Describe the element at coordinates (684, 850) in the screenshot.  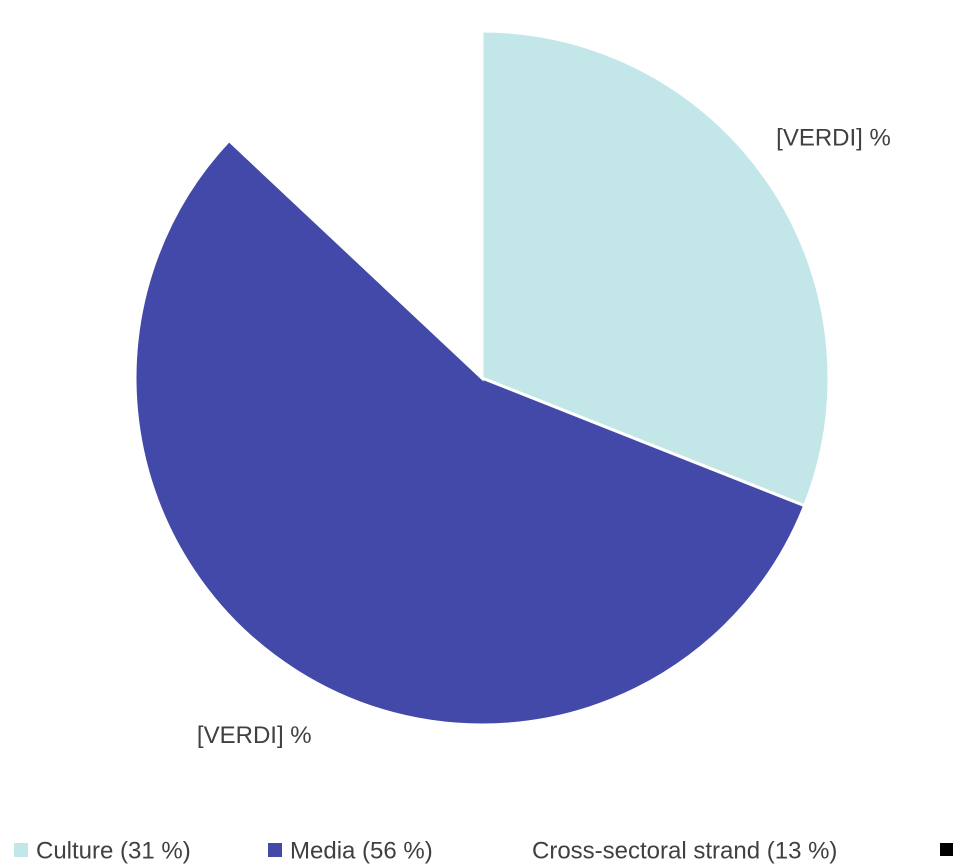
I see `legend-label: Cross-sectoral strand (13 %)` at that location.